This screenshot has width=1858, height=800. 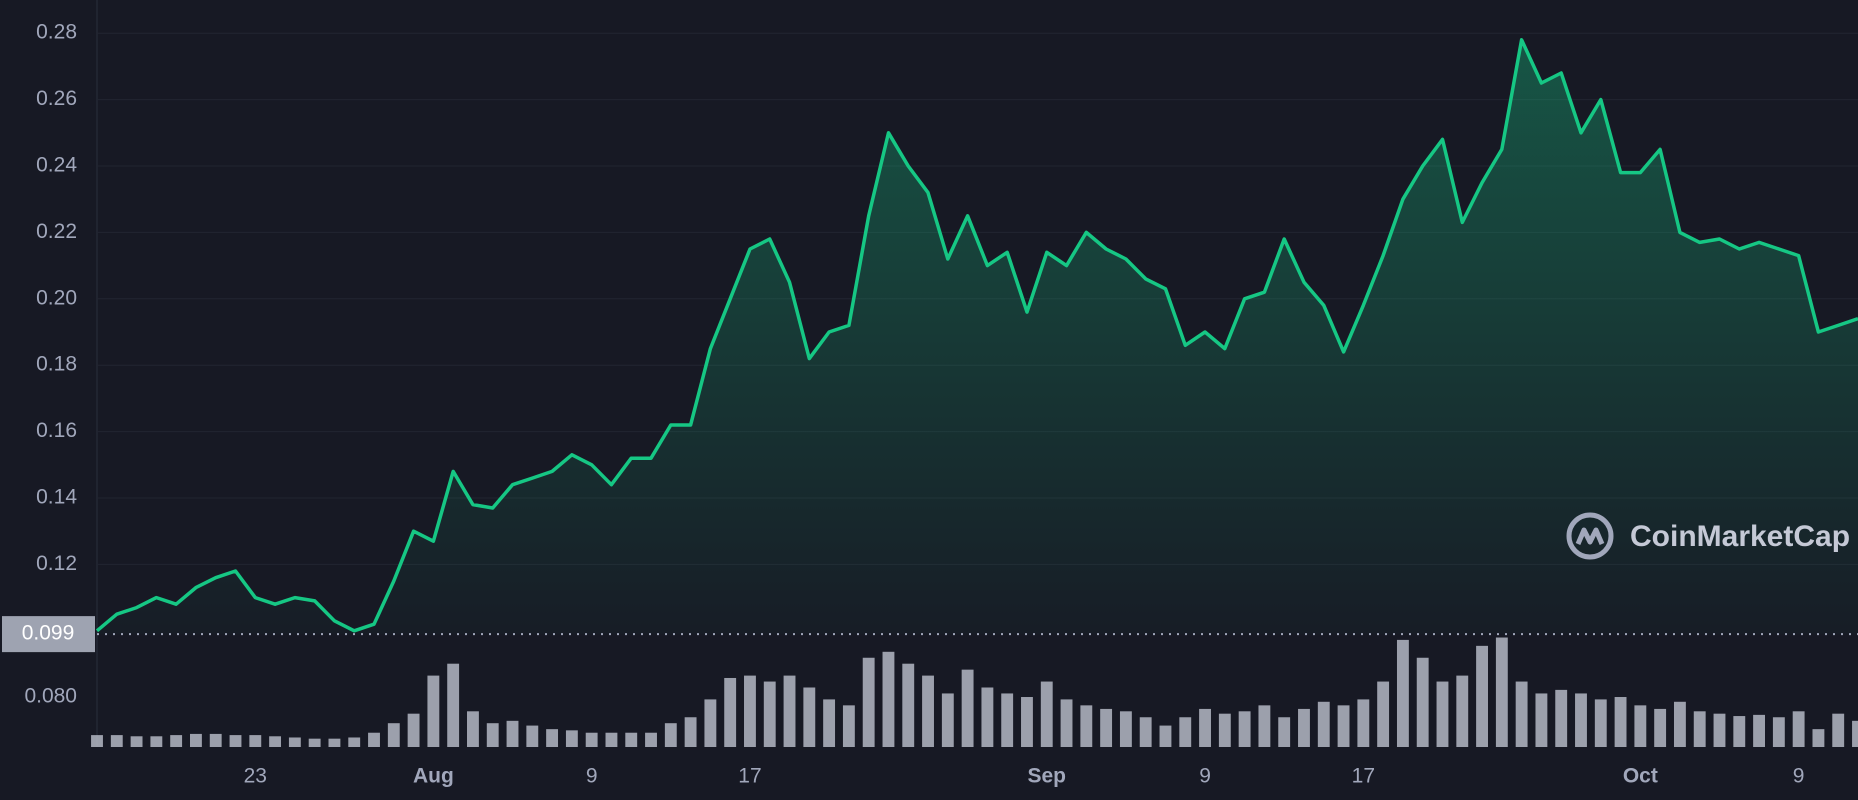 What do you see at coordinates (749, 776) in the screenshot?
I see `x-tick-label: 17` at bounding box center [749, 776].